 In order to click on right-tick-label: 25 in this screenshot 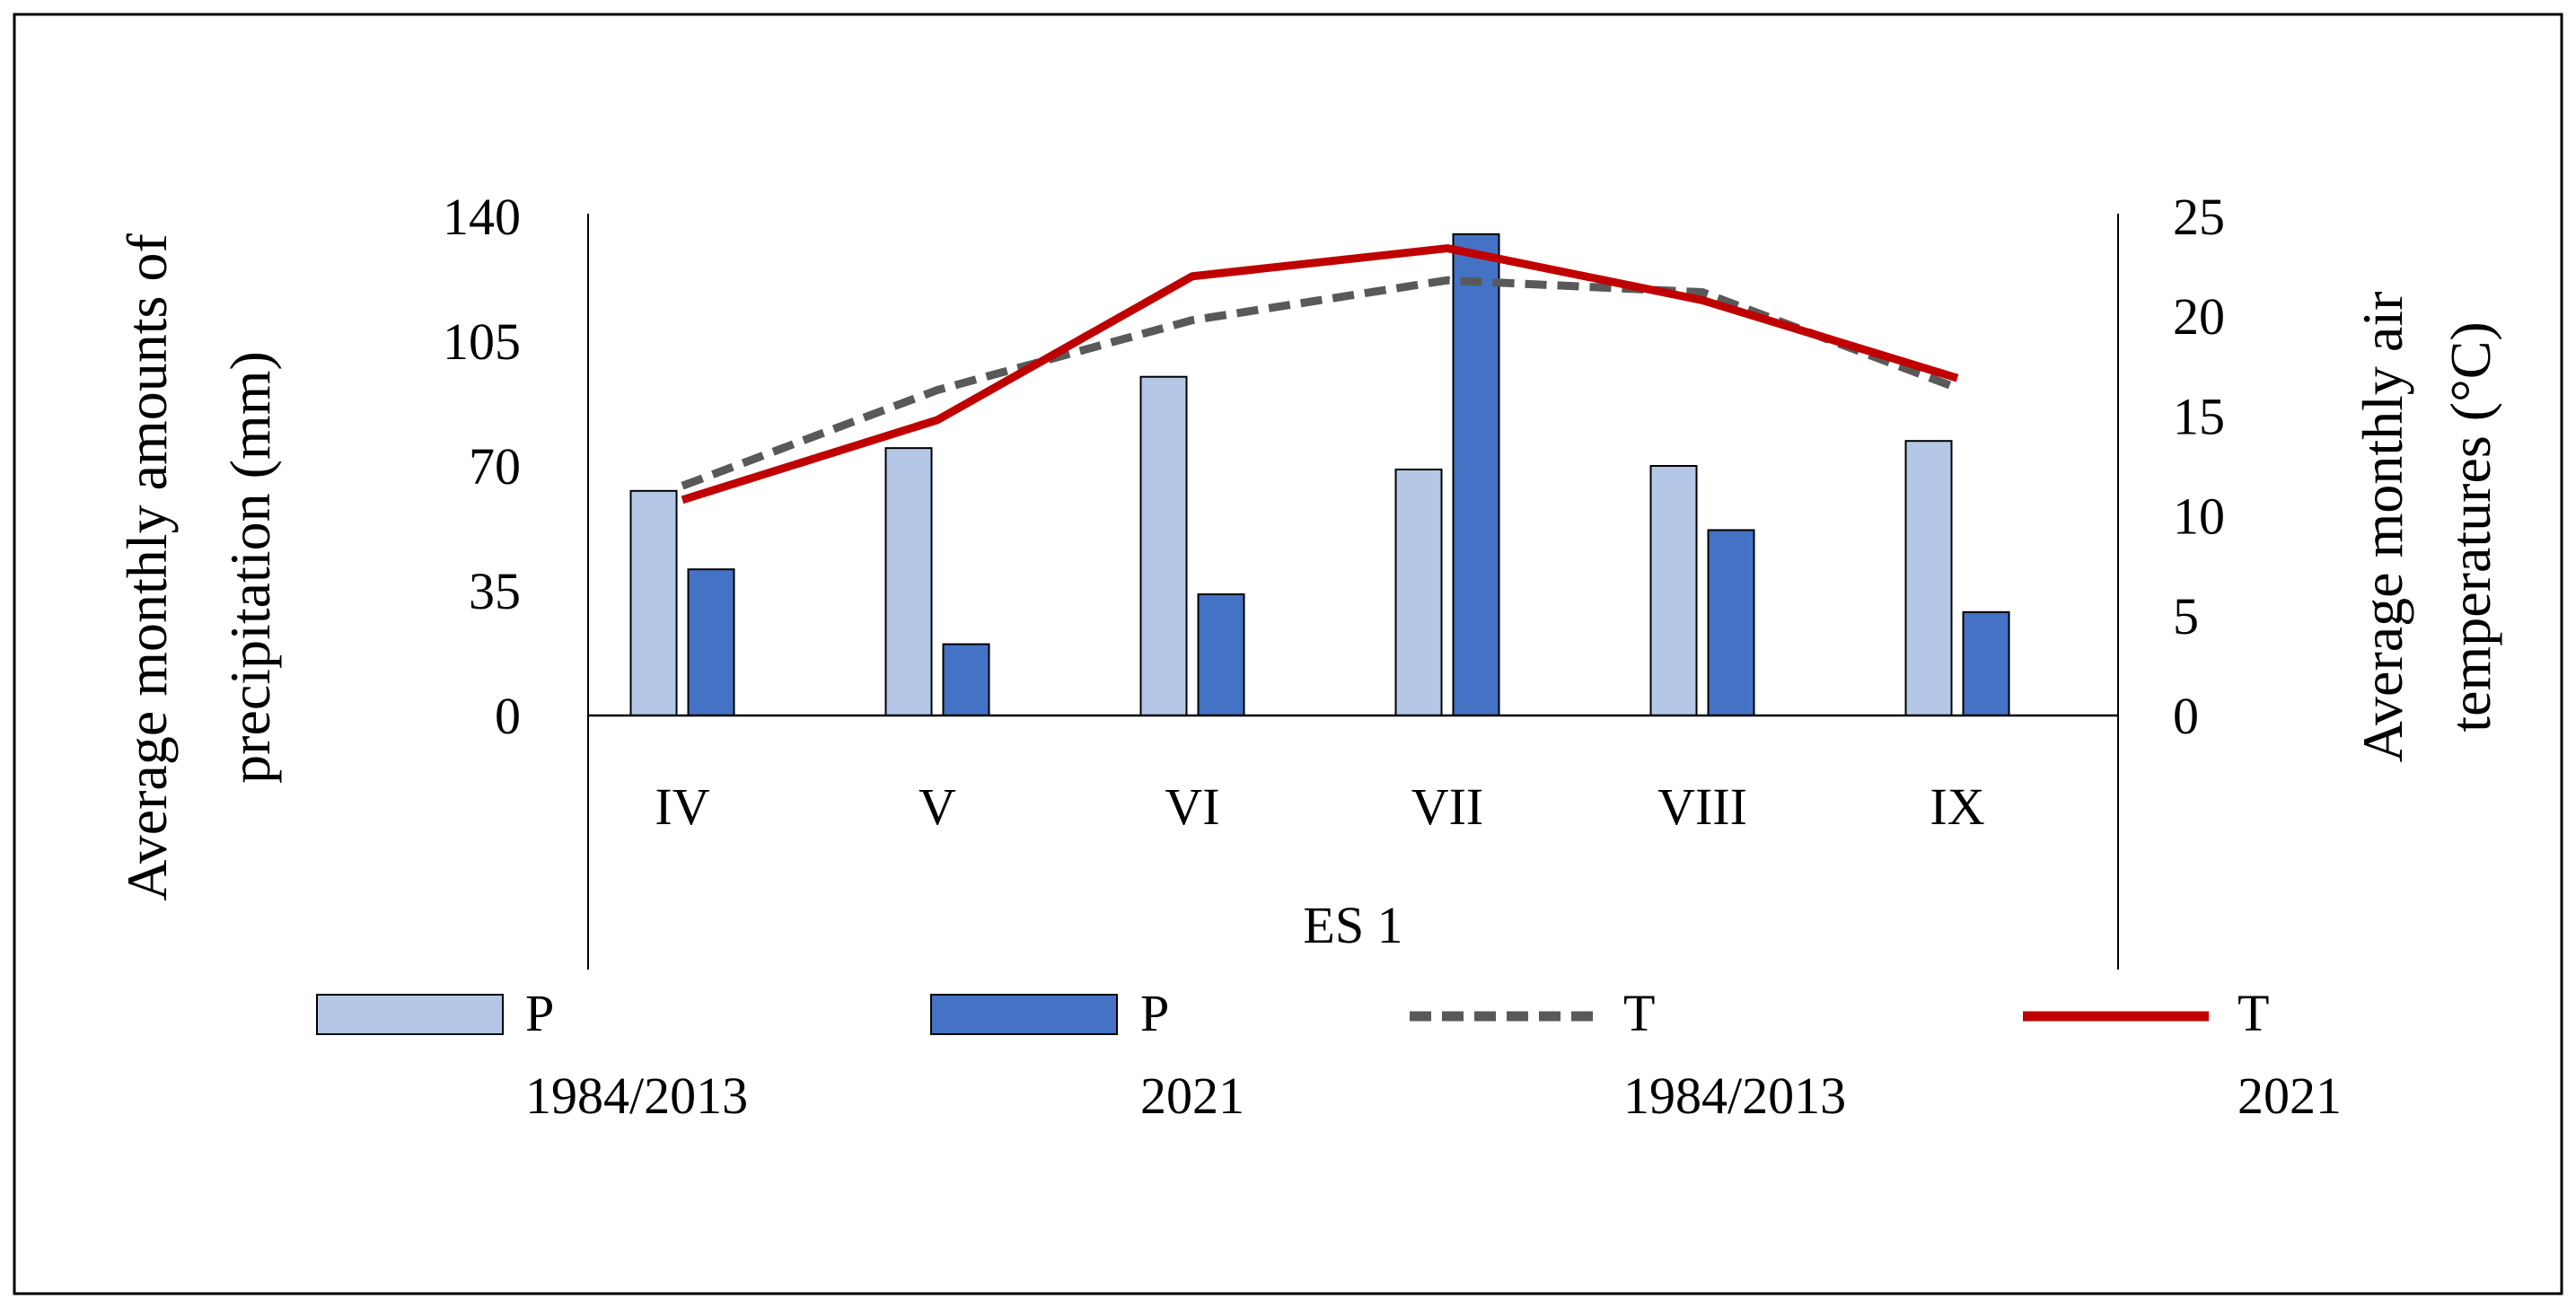, I will do `click(2199, 217)`.